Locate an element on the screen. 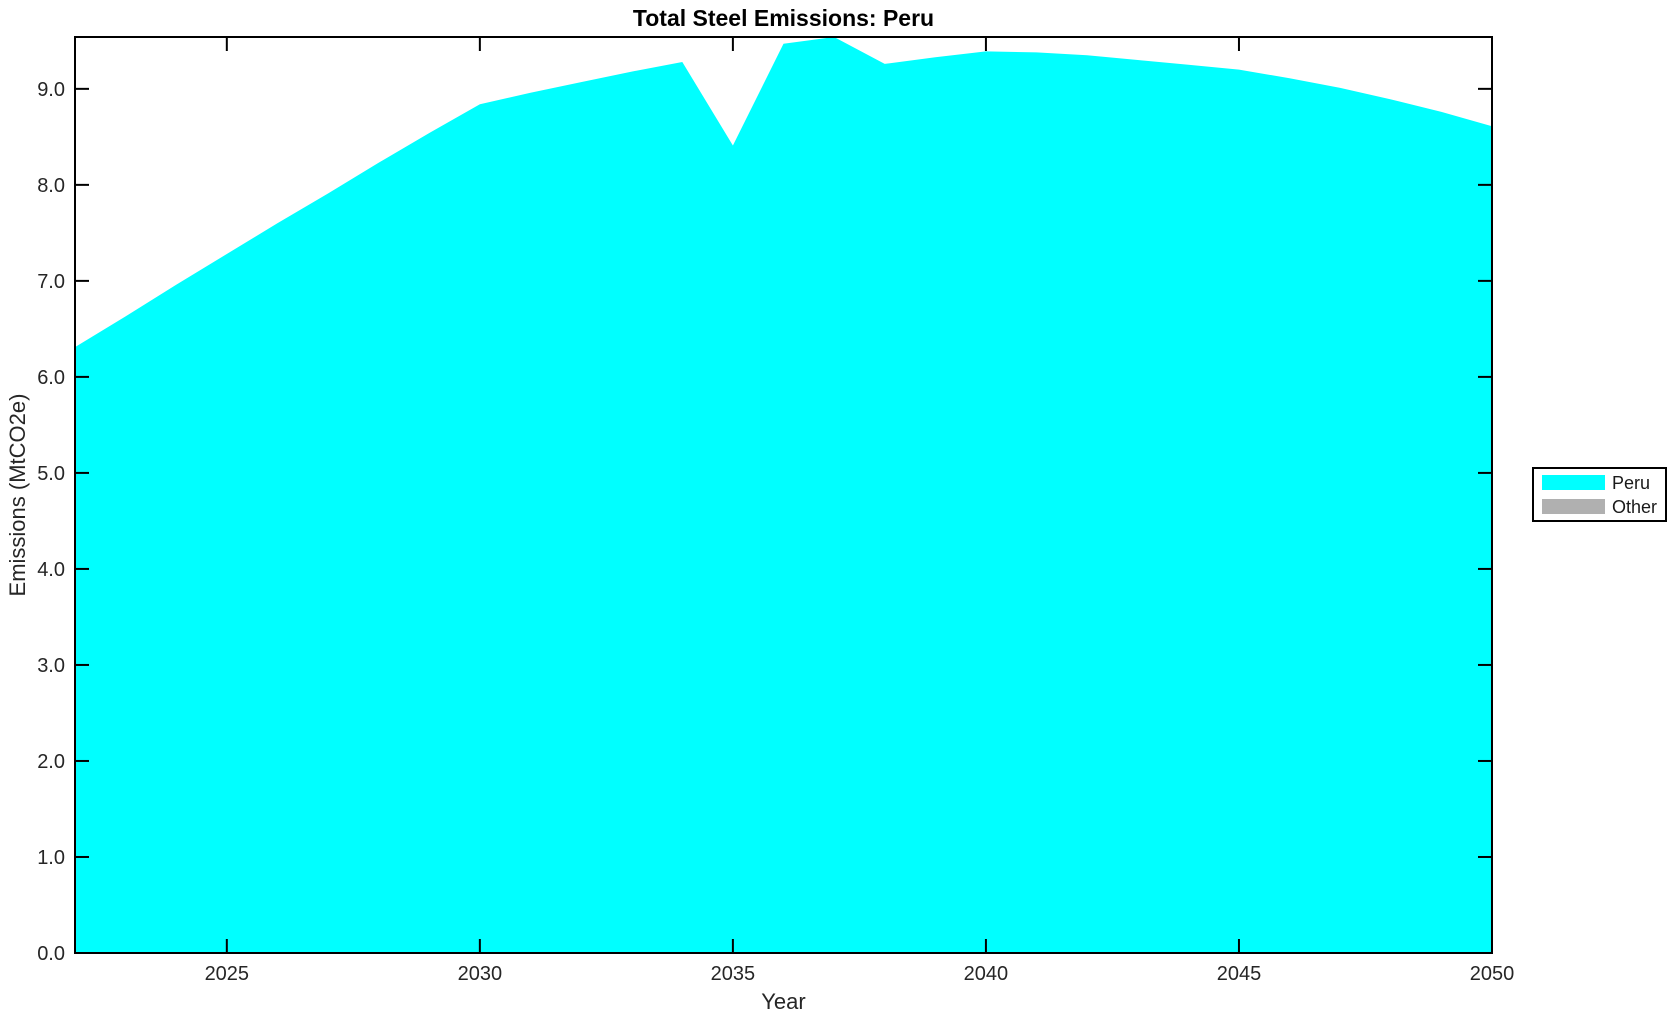 The image size is (1675, 1021). y-tick-label: 3.0 is located at coordinates (51, 666).